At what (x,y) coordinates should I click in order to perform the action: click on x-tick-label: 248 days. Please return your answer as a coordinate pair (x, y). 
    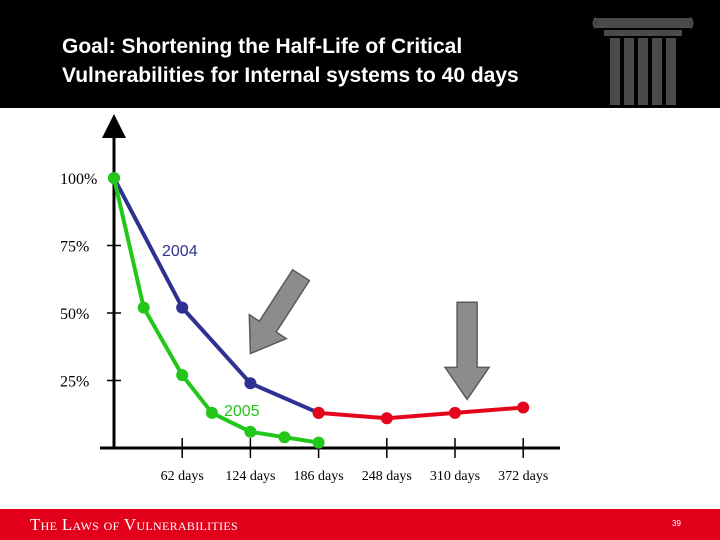
    Looking at the image, I should click on (387, 476).